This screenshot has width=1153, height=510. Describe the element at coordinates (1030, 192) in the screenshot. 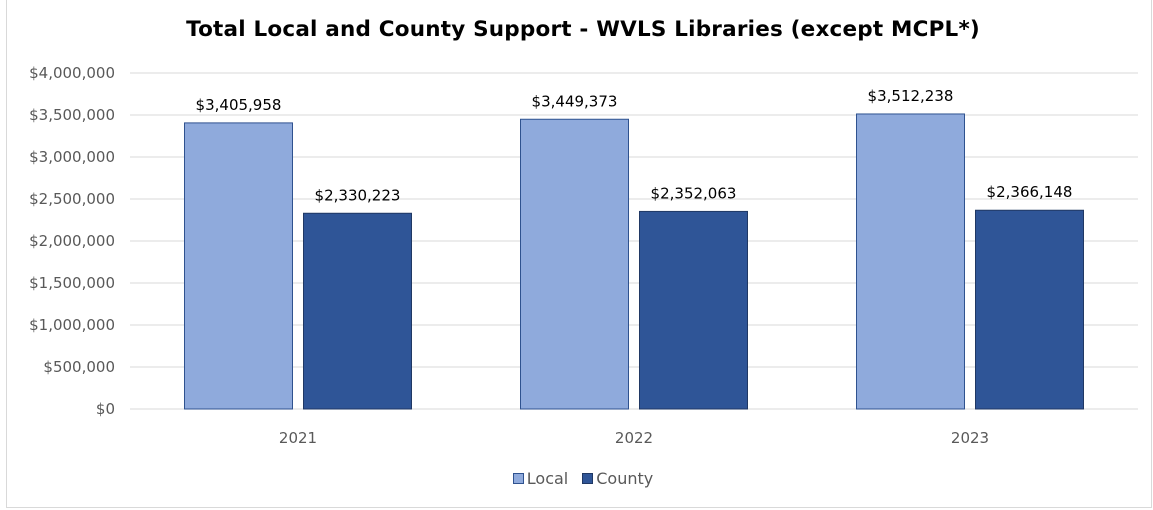

I see `data-label: $2,366,148` at that location.